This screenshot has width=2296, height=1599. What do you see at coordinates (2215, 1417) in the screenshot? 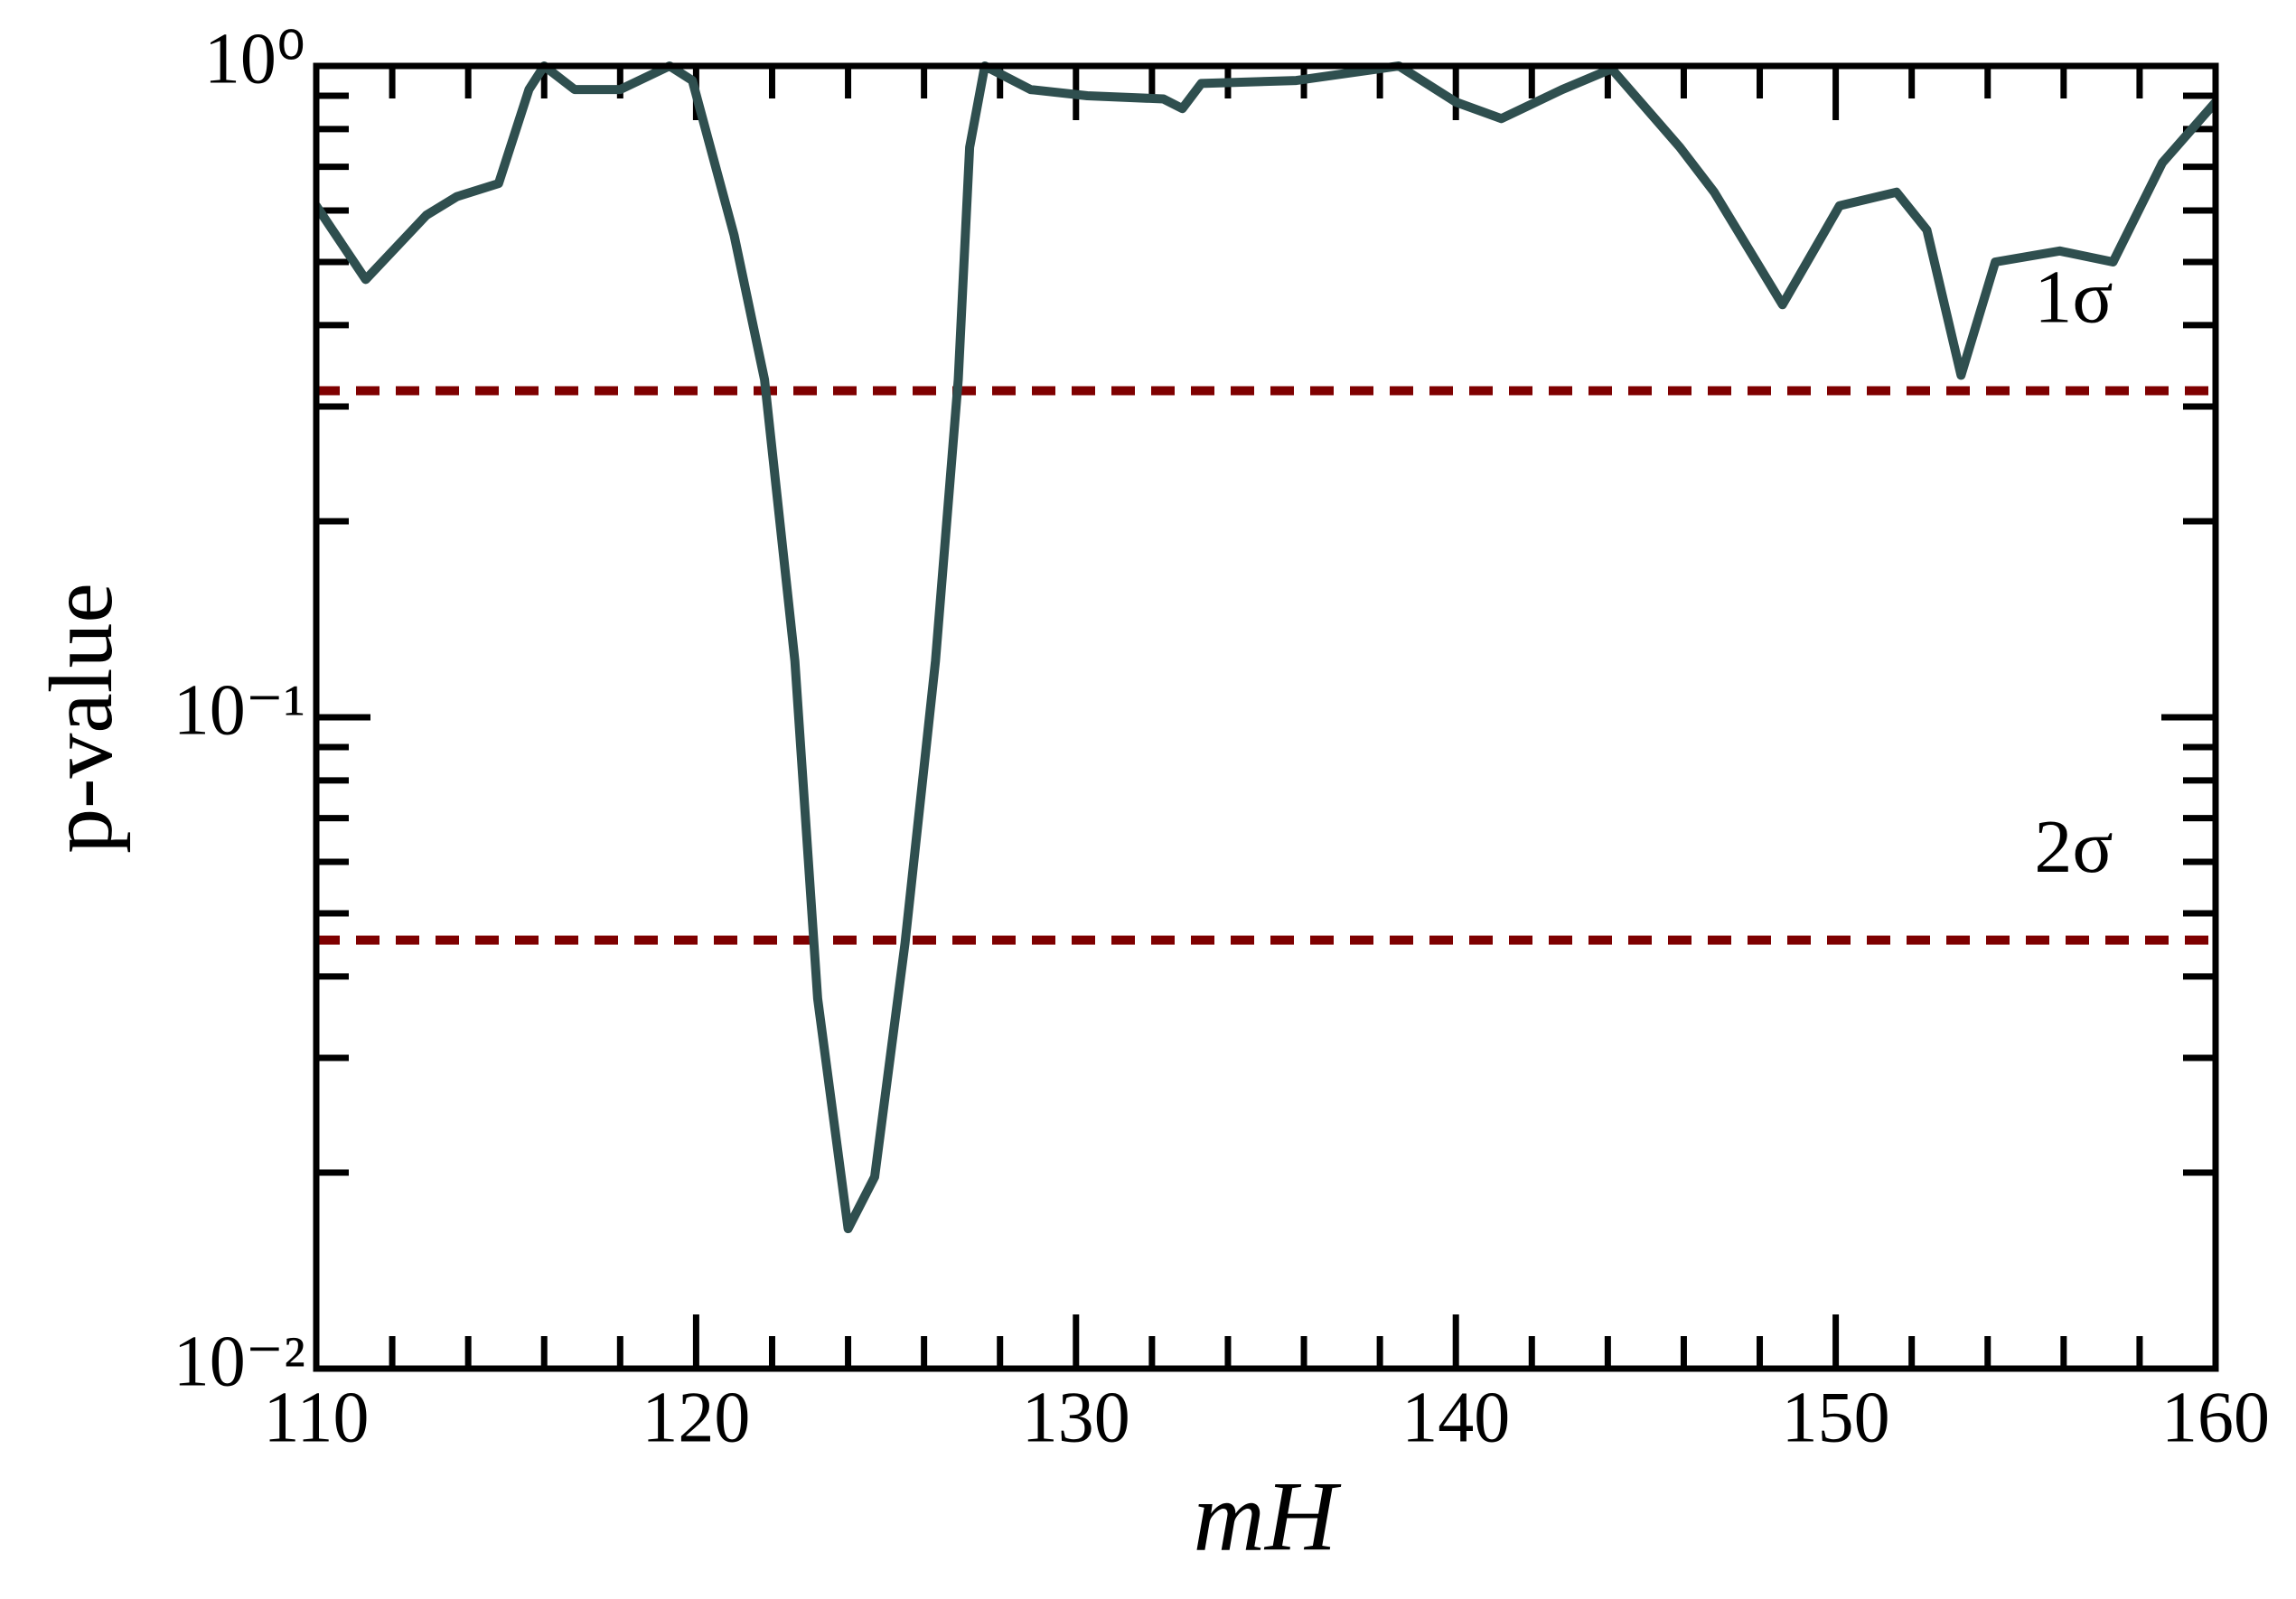
I see `x-tick-label: 160` at bounding box center [2215, 1417].